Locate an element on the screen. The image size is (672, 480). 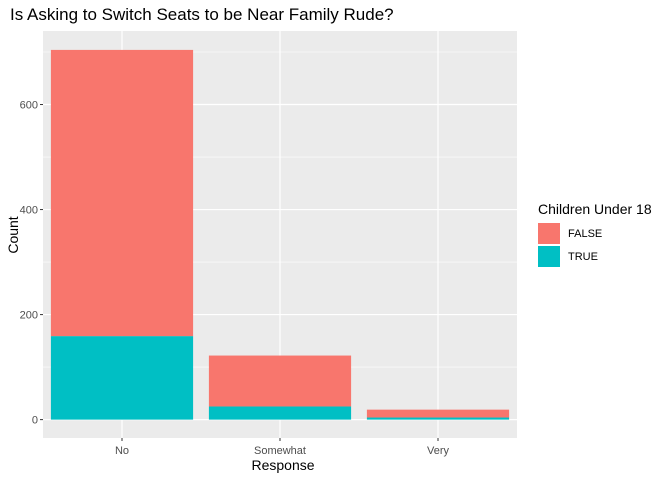
y-axis-title: Count is located at coordinates (13, 234).